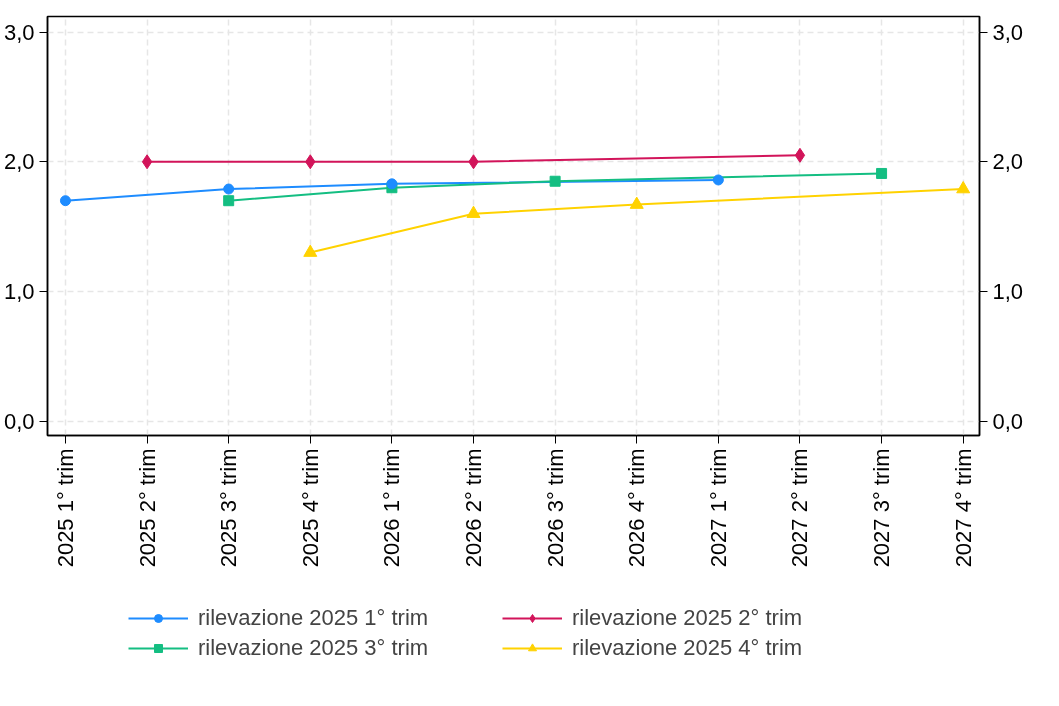  Describe the element at coordinates (147, 508) in the screenshot. I see `x-tick-label: 2025 2° trim` at that location.